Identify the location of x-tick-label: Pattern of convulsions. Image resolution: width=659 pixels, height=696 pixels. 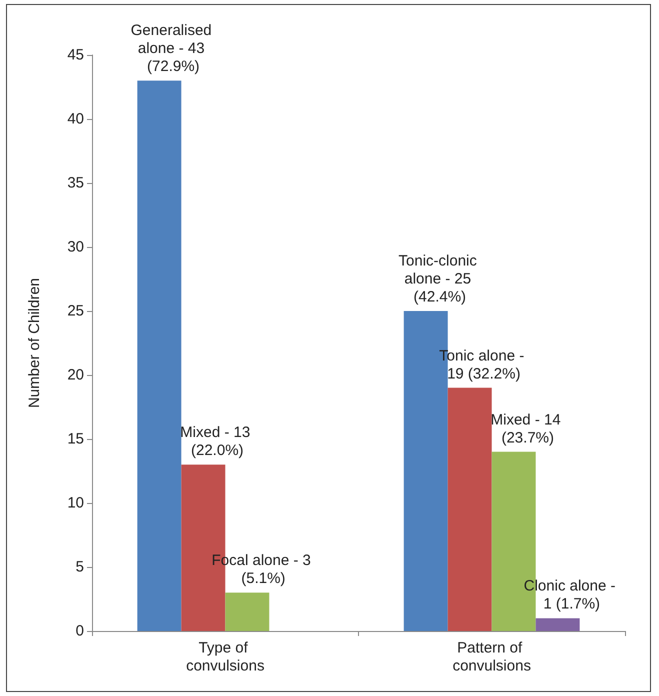
(491, 657).